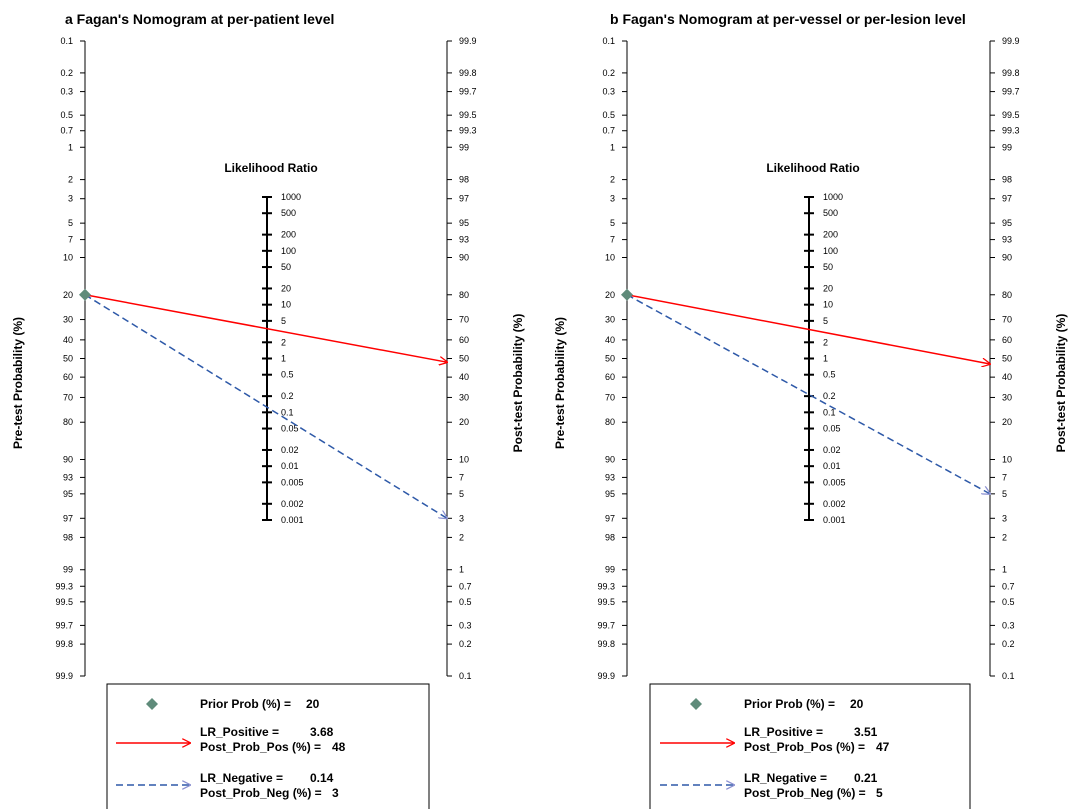  Describe the element at coordinates (241, 778) in the screenshot. I see `legend-lr-neg-label: LR_Negative =` at that location.